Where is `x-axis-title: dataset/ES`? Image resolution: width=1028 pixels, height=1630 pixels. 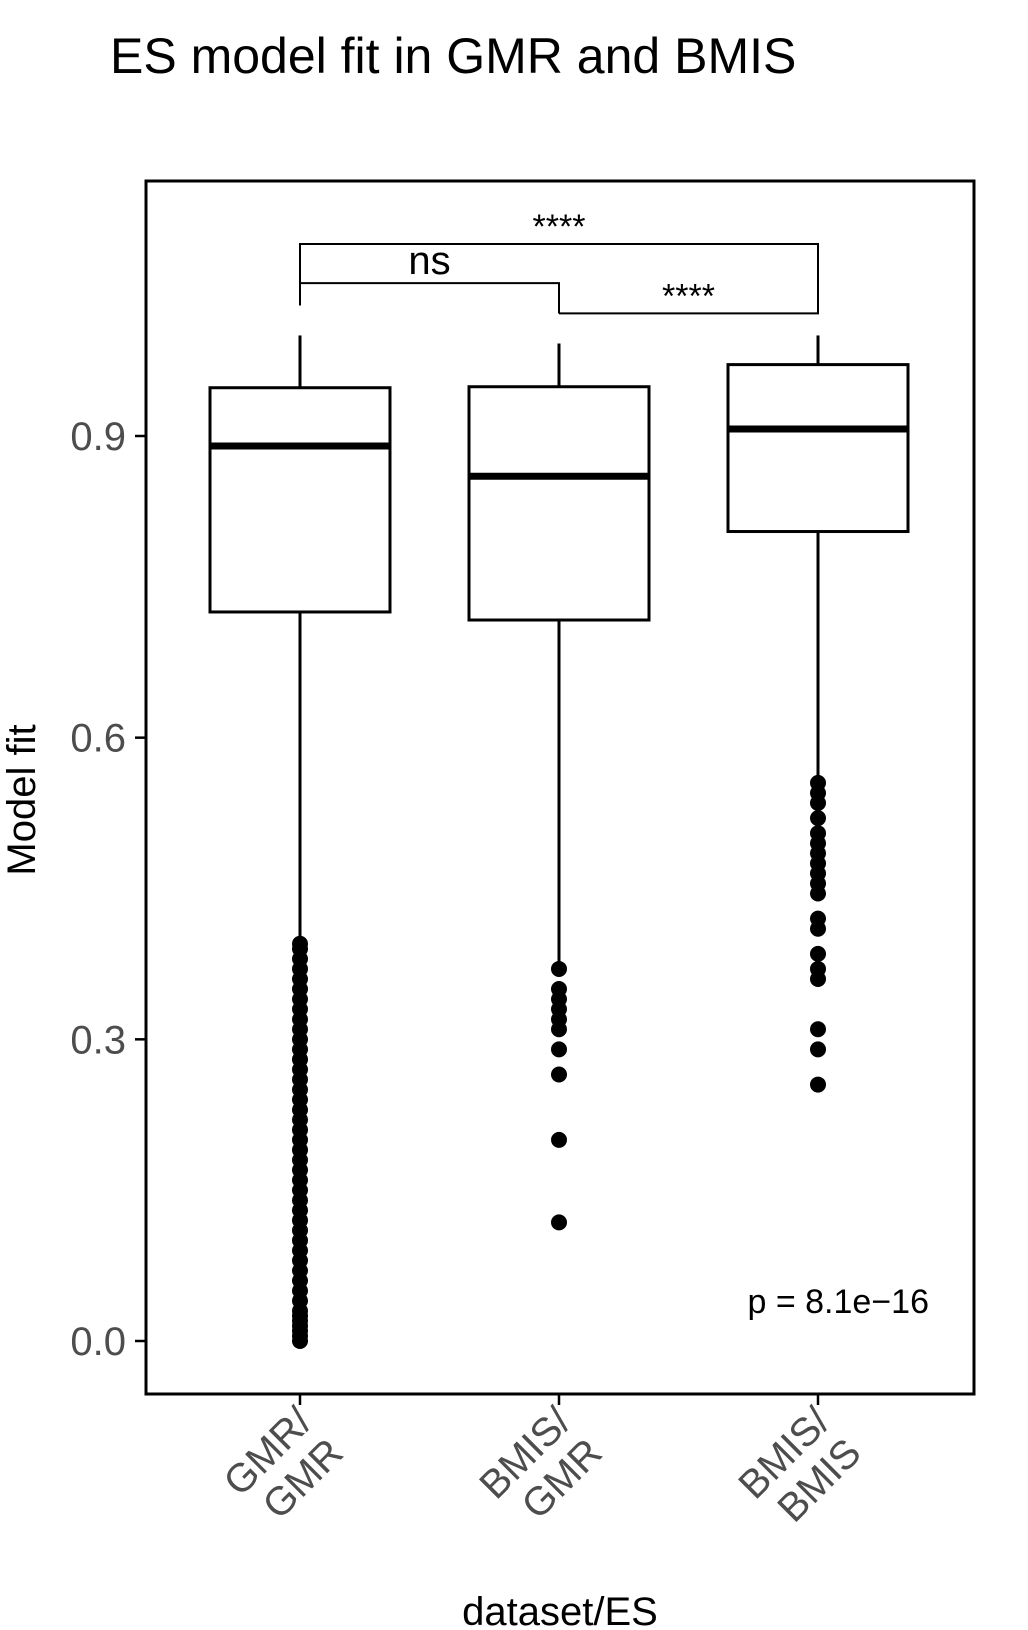
x-axis-title: dataset/ES is located at coordinates (560, 1610).